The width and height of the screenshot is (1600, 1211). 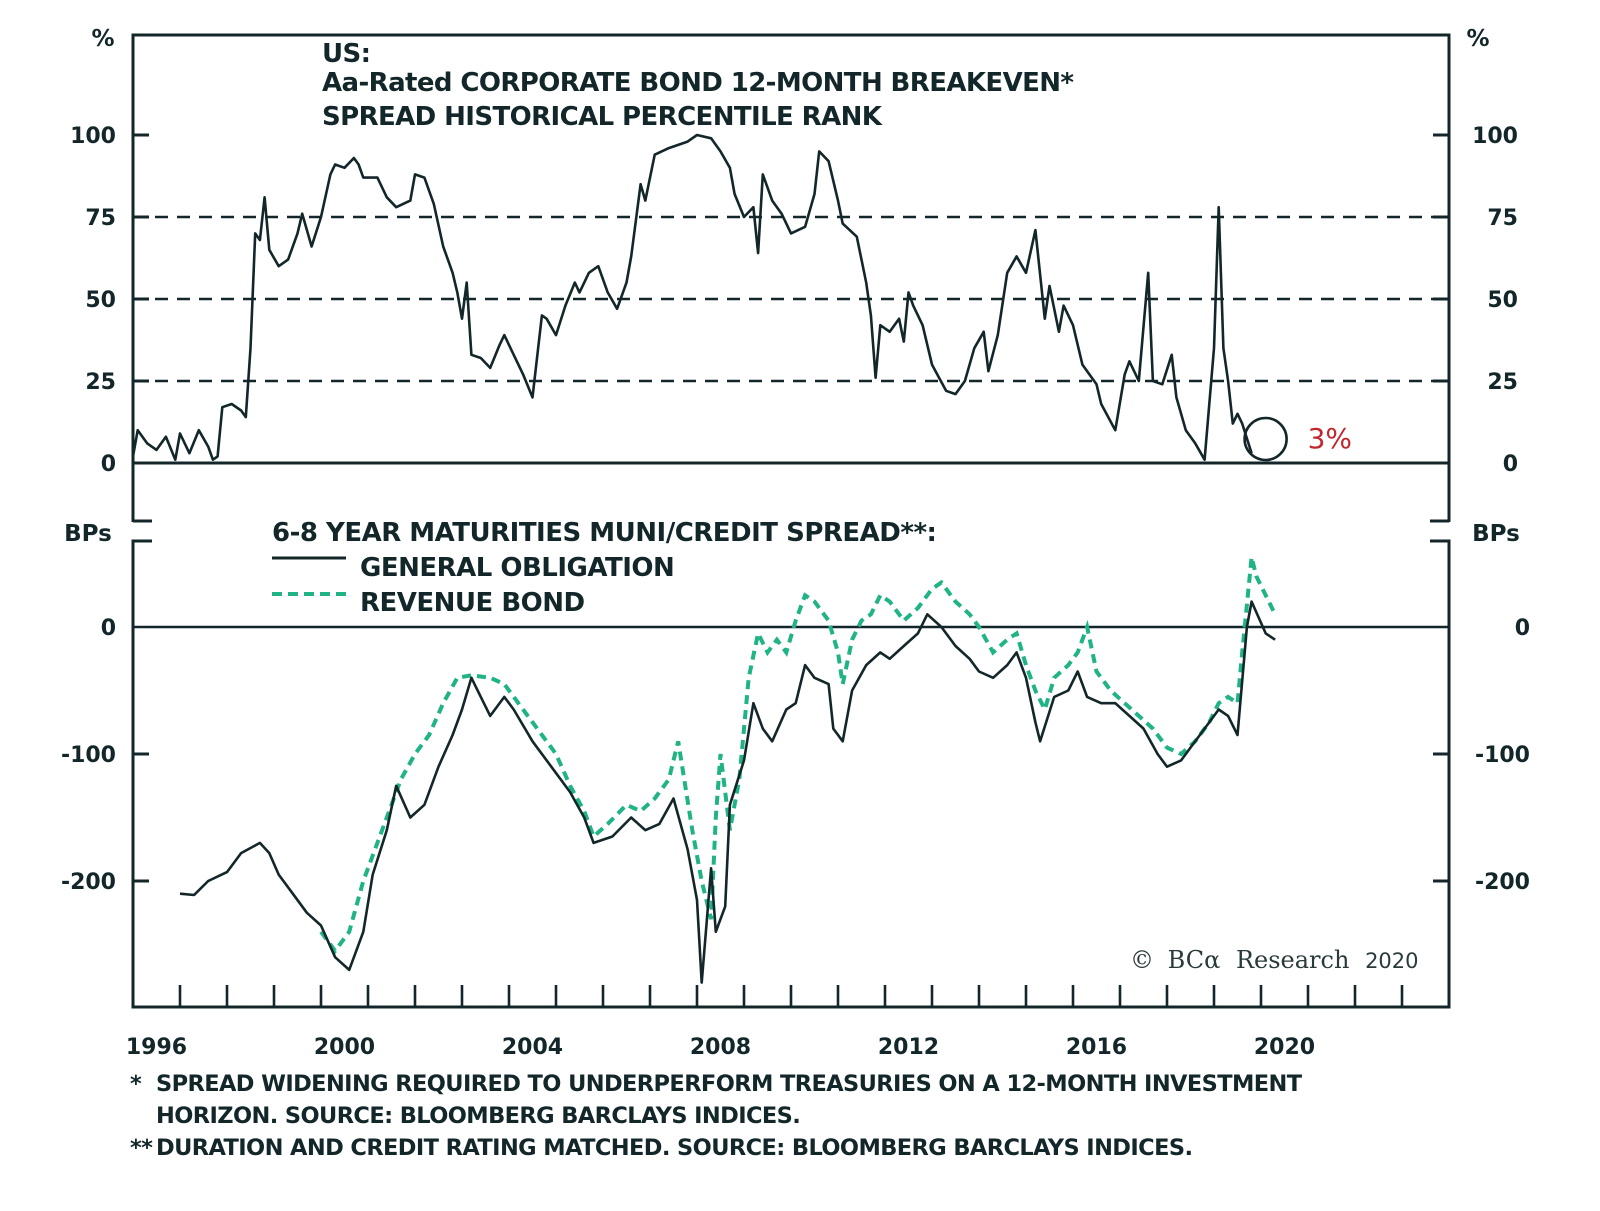 I want to click on right-ytick-label-50: 50, so click(x=1502, y=300).